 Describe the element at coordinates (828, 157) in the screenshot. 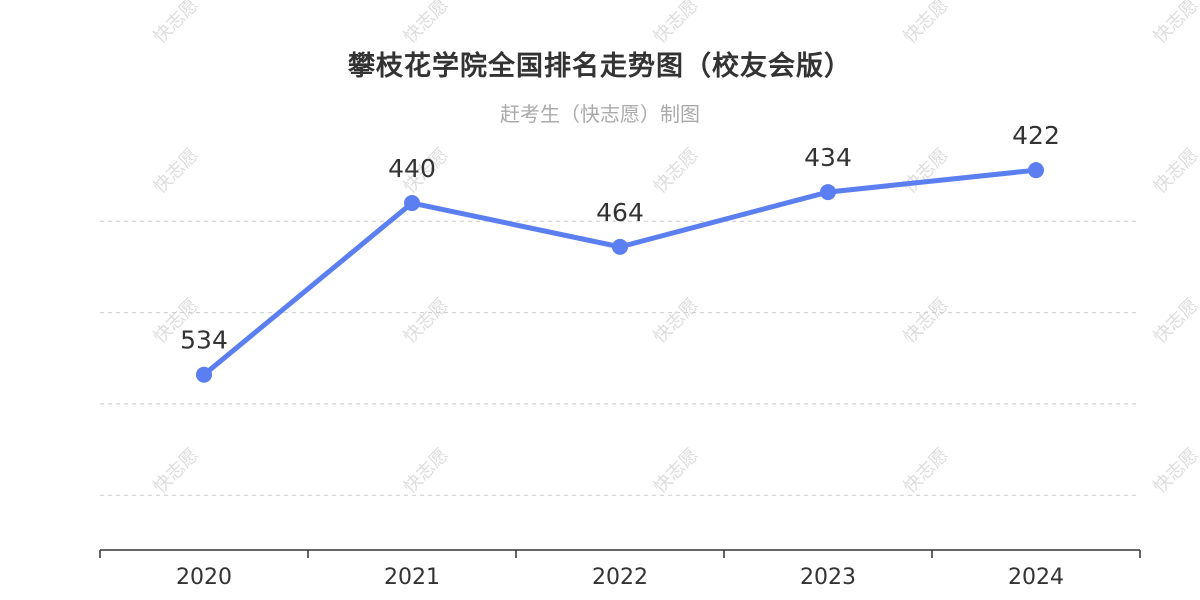

I see `data-label: 434` at that location.